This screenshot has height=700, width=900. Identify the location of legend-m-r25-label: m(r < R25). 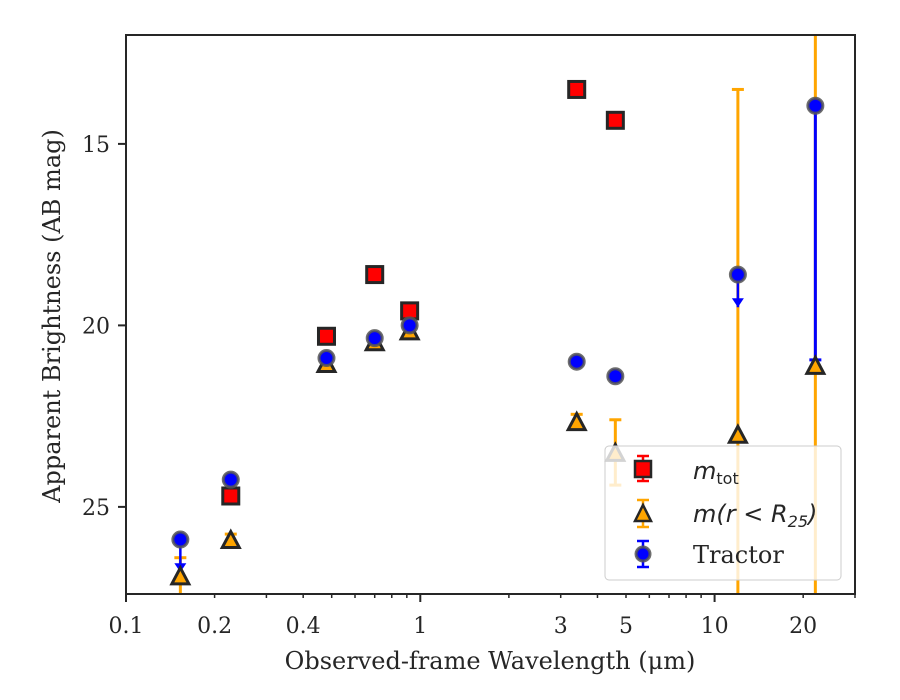
(755, 515).